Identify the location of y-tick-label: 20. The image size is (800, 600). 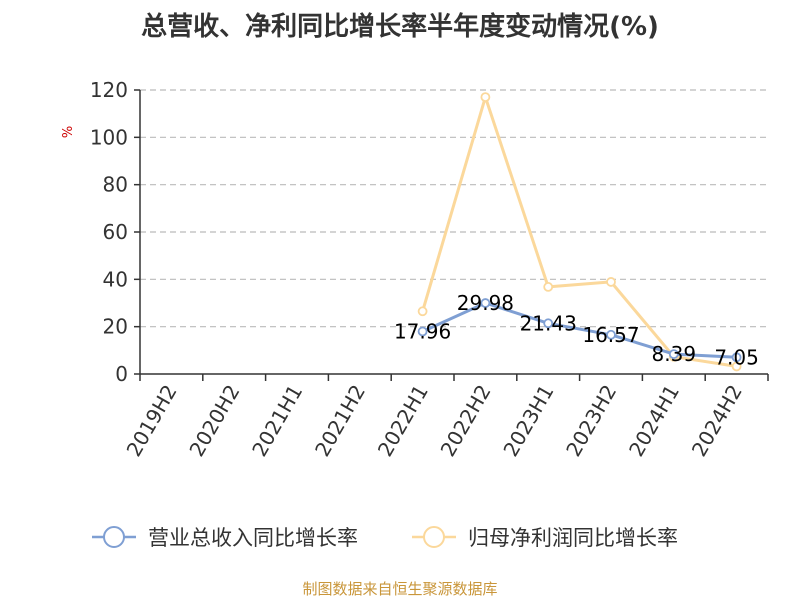
(115, 327).